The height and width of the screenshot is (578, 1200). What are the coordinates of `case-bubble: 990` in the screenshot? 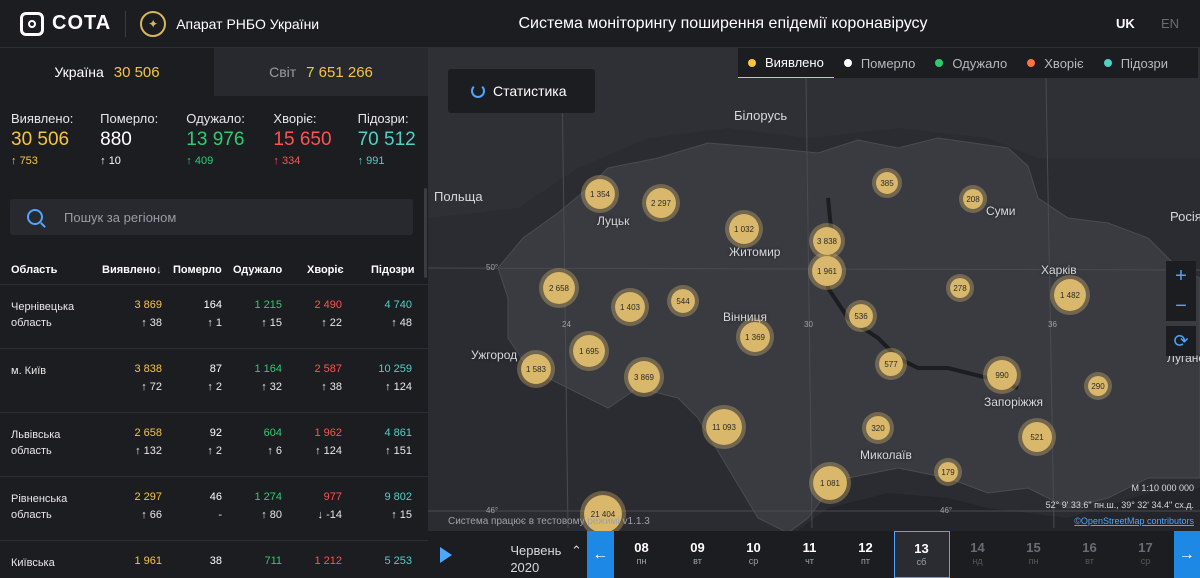 It's located at (1002, 375).